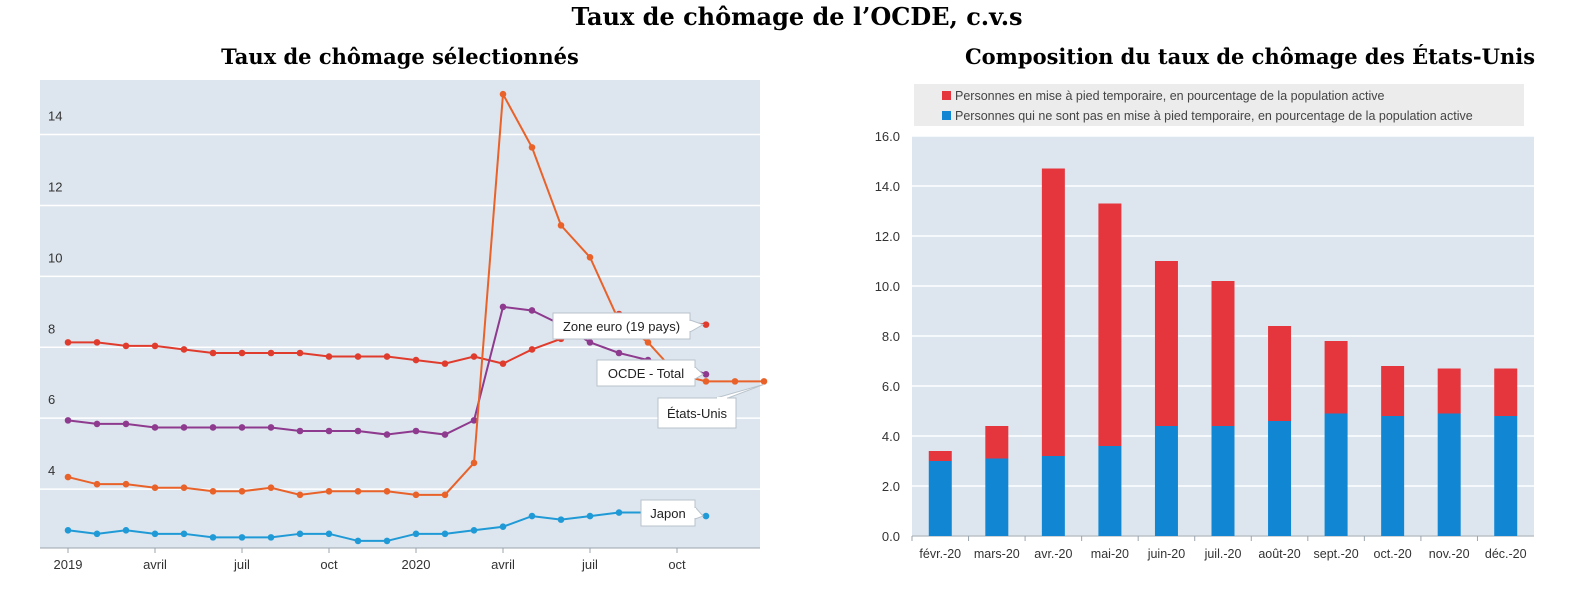 This screenshot has height=599, width=1594. I want to click on y-tick-label: 6, so click(51, 399).